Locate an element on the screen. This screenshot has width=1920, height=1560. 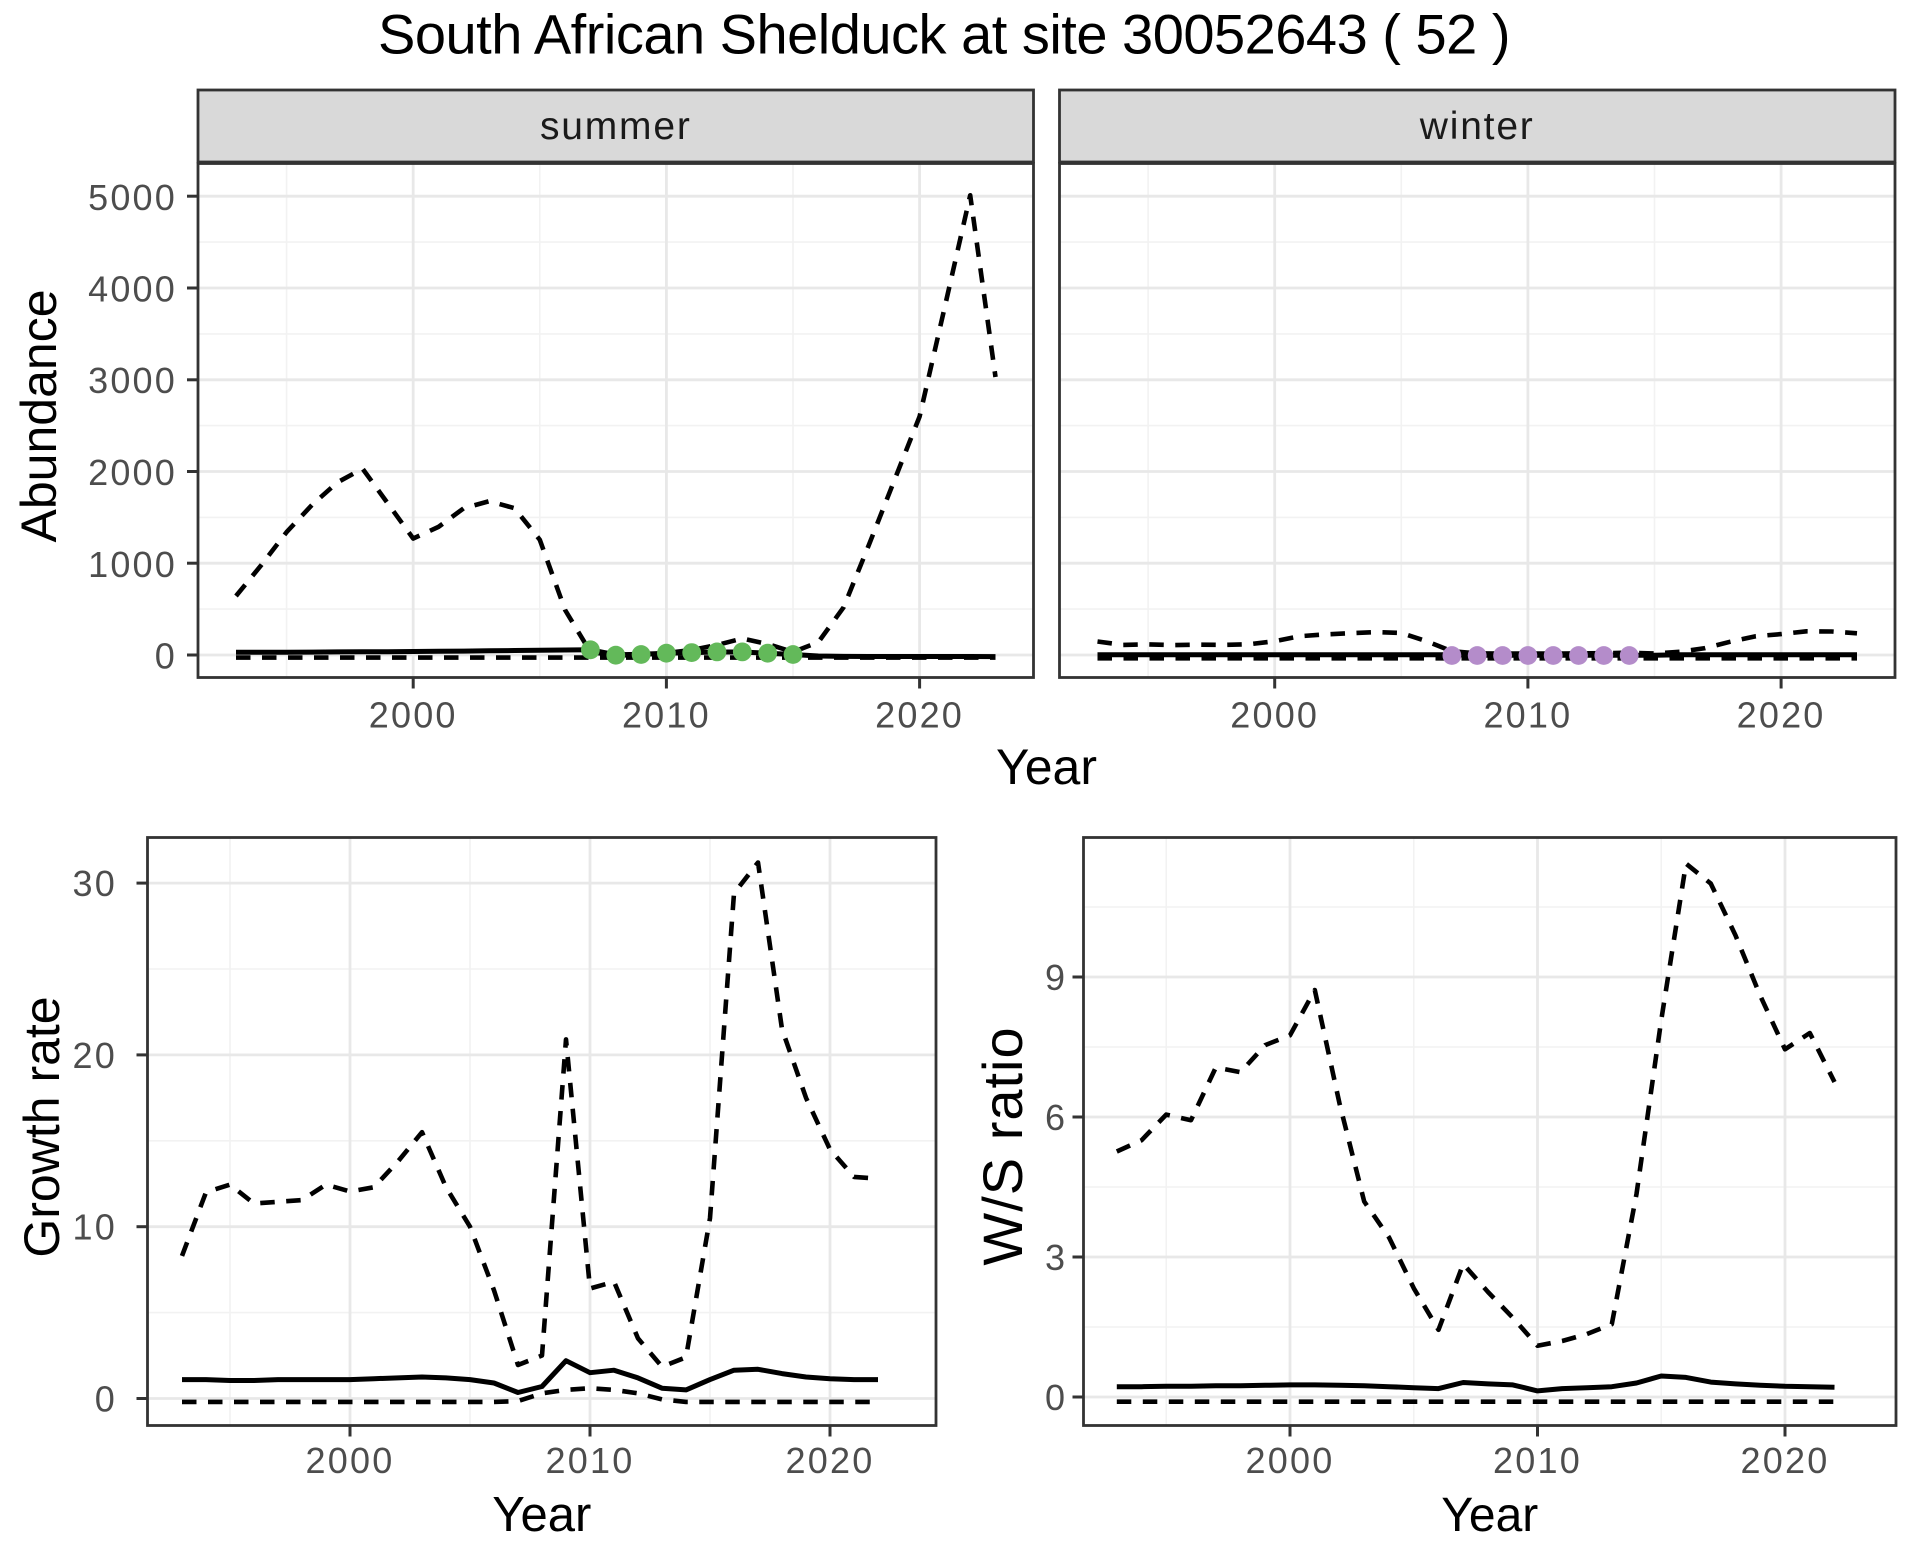
svg-text: 10 is located at coordinates (95, 1227).